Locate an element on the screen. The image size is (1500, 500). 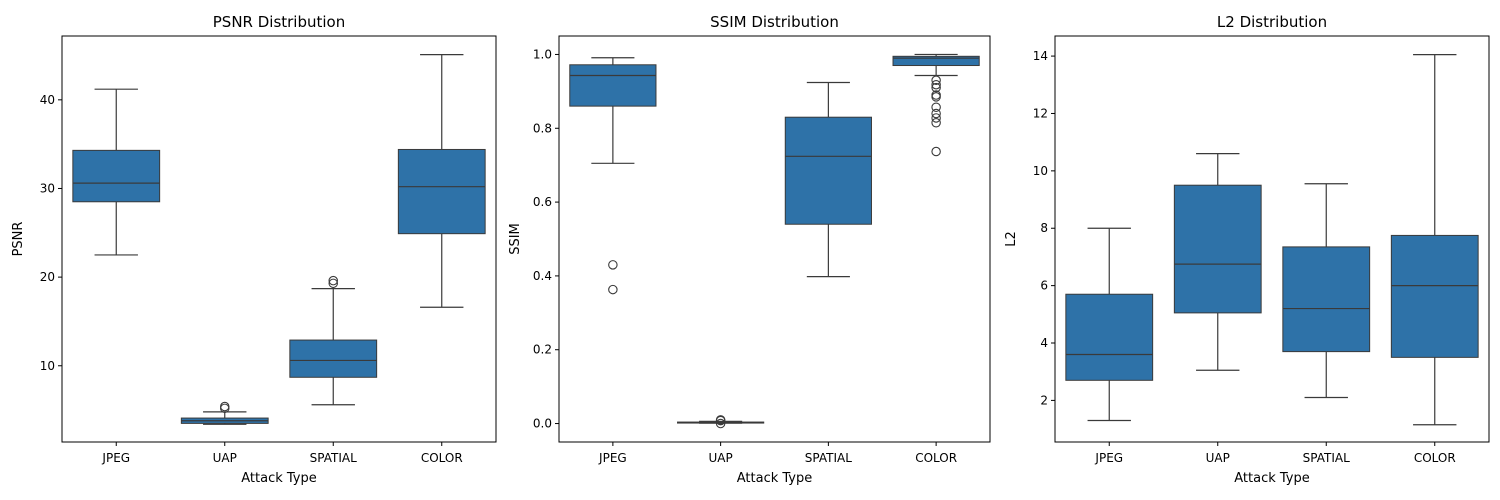
y-tick-label: 40 is located at coordinates (47, 100).